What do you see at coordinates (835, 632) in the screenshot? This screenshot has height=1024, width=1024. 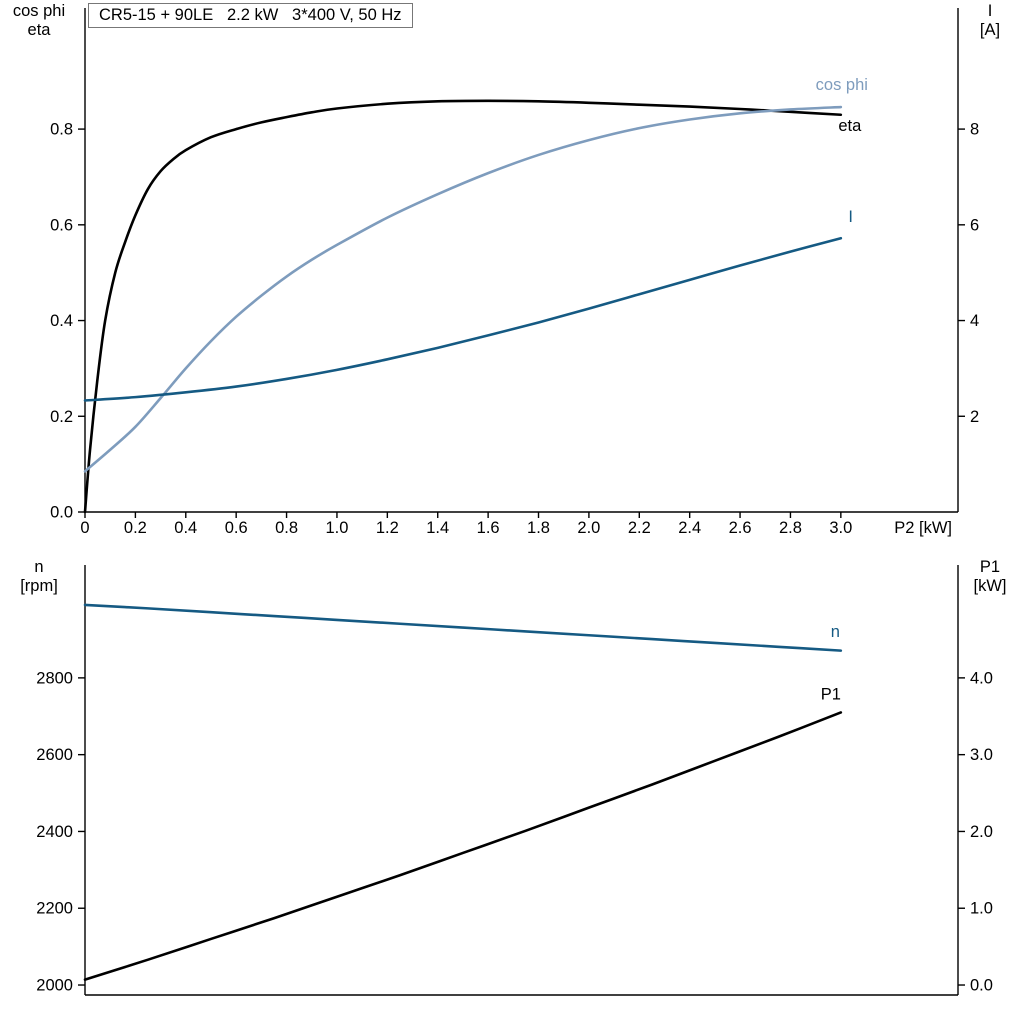 I see `series-label-n: n` at bounding box center [835, 632].